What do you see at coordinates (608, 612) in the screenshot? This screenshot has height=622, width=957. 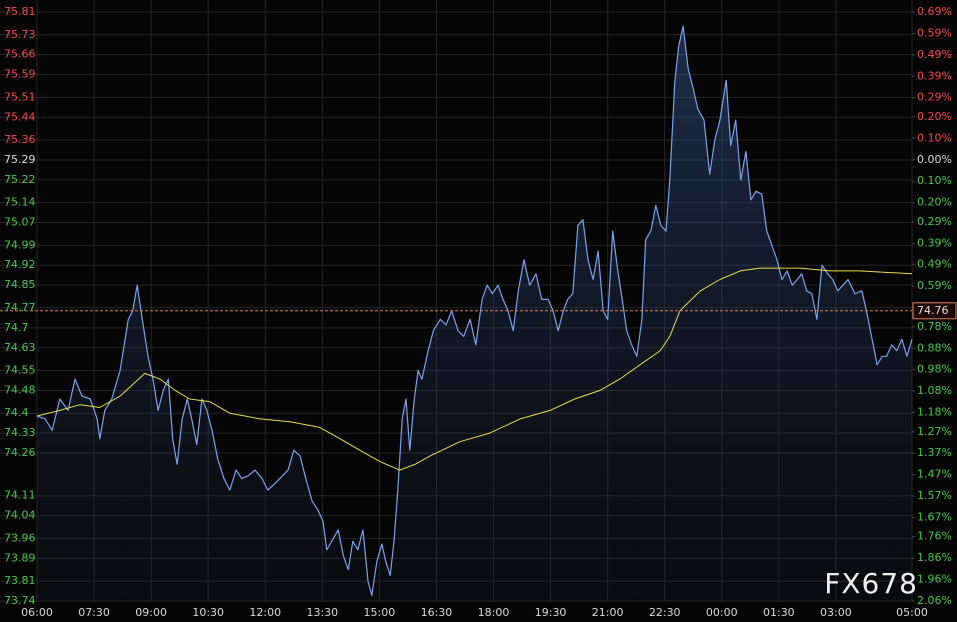 I see `x-tick-label: 21:00` at bounding box center [608, 612].